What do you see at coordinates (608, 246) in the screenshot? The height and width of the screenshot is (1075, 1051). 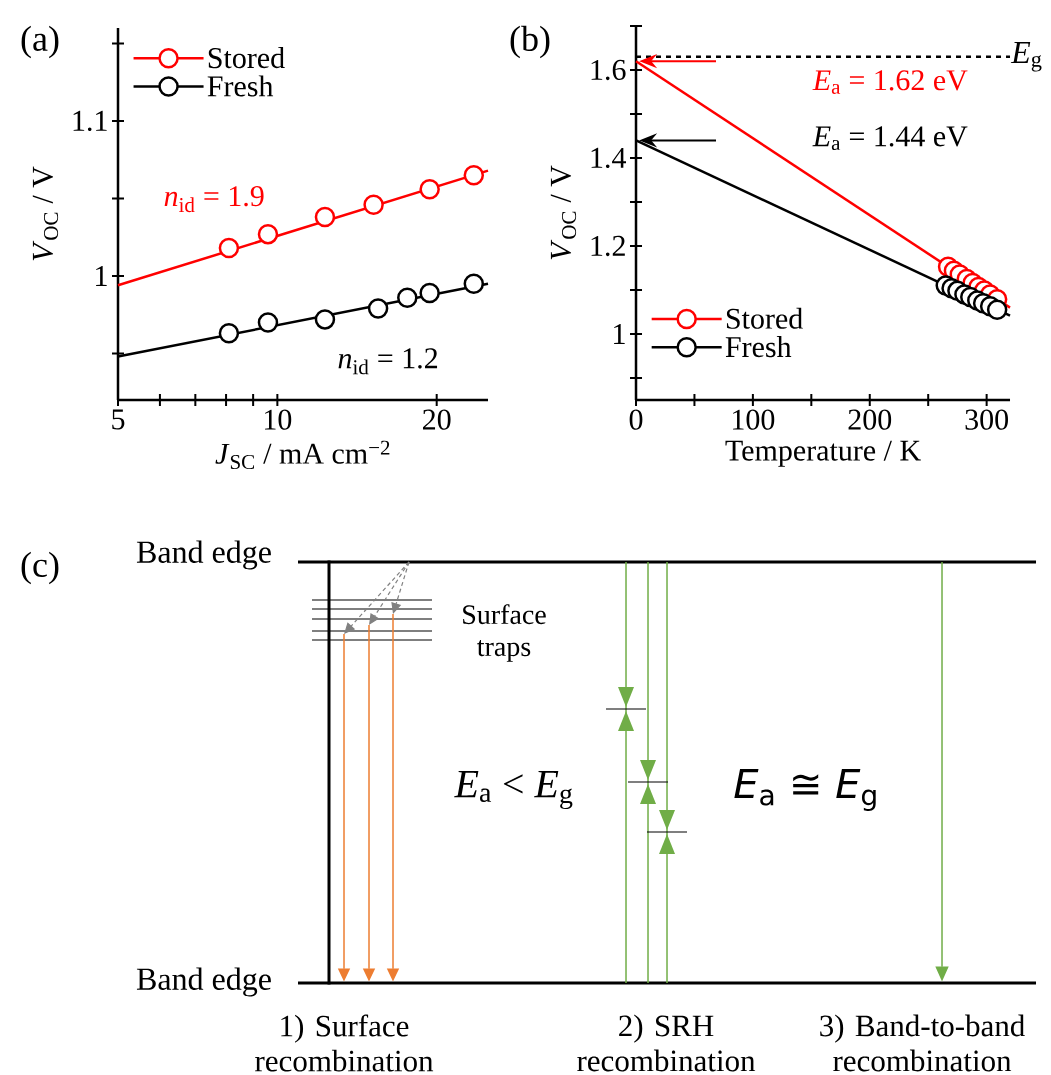 I see `y-tick-label: 1.2` at bounding box center [608, 246].